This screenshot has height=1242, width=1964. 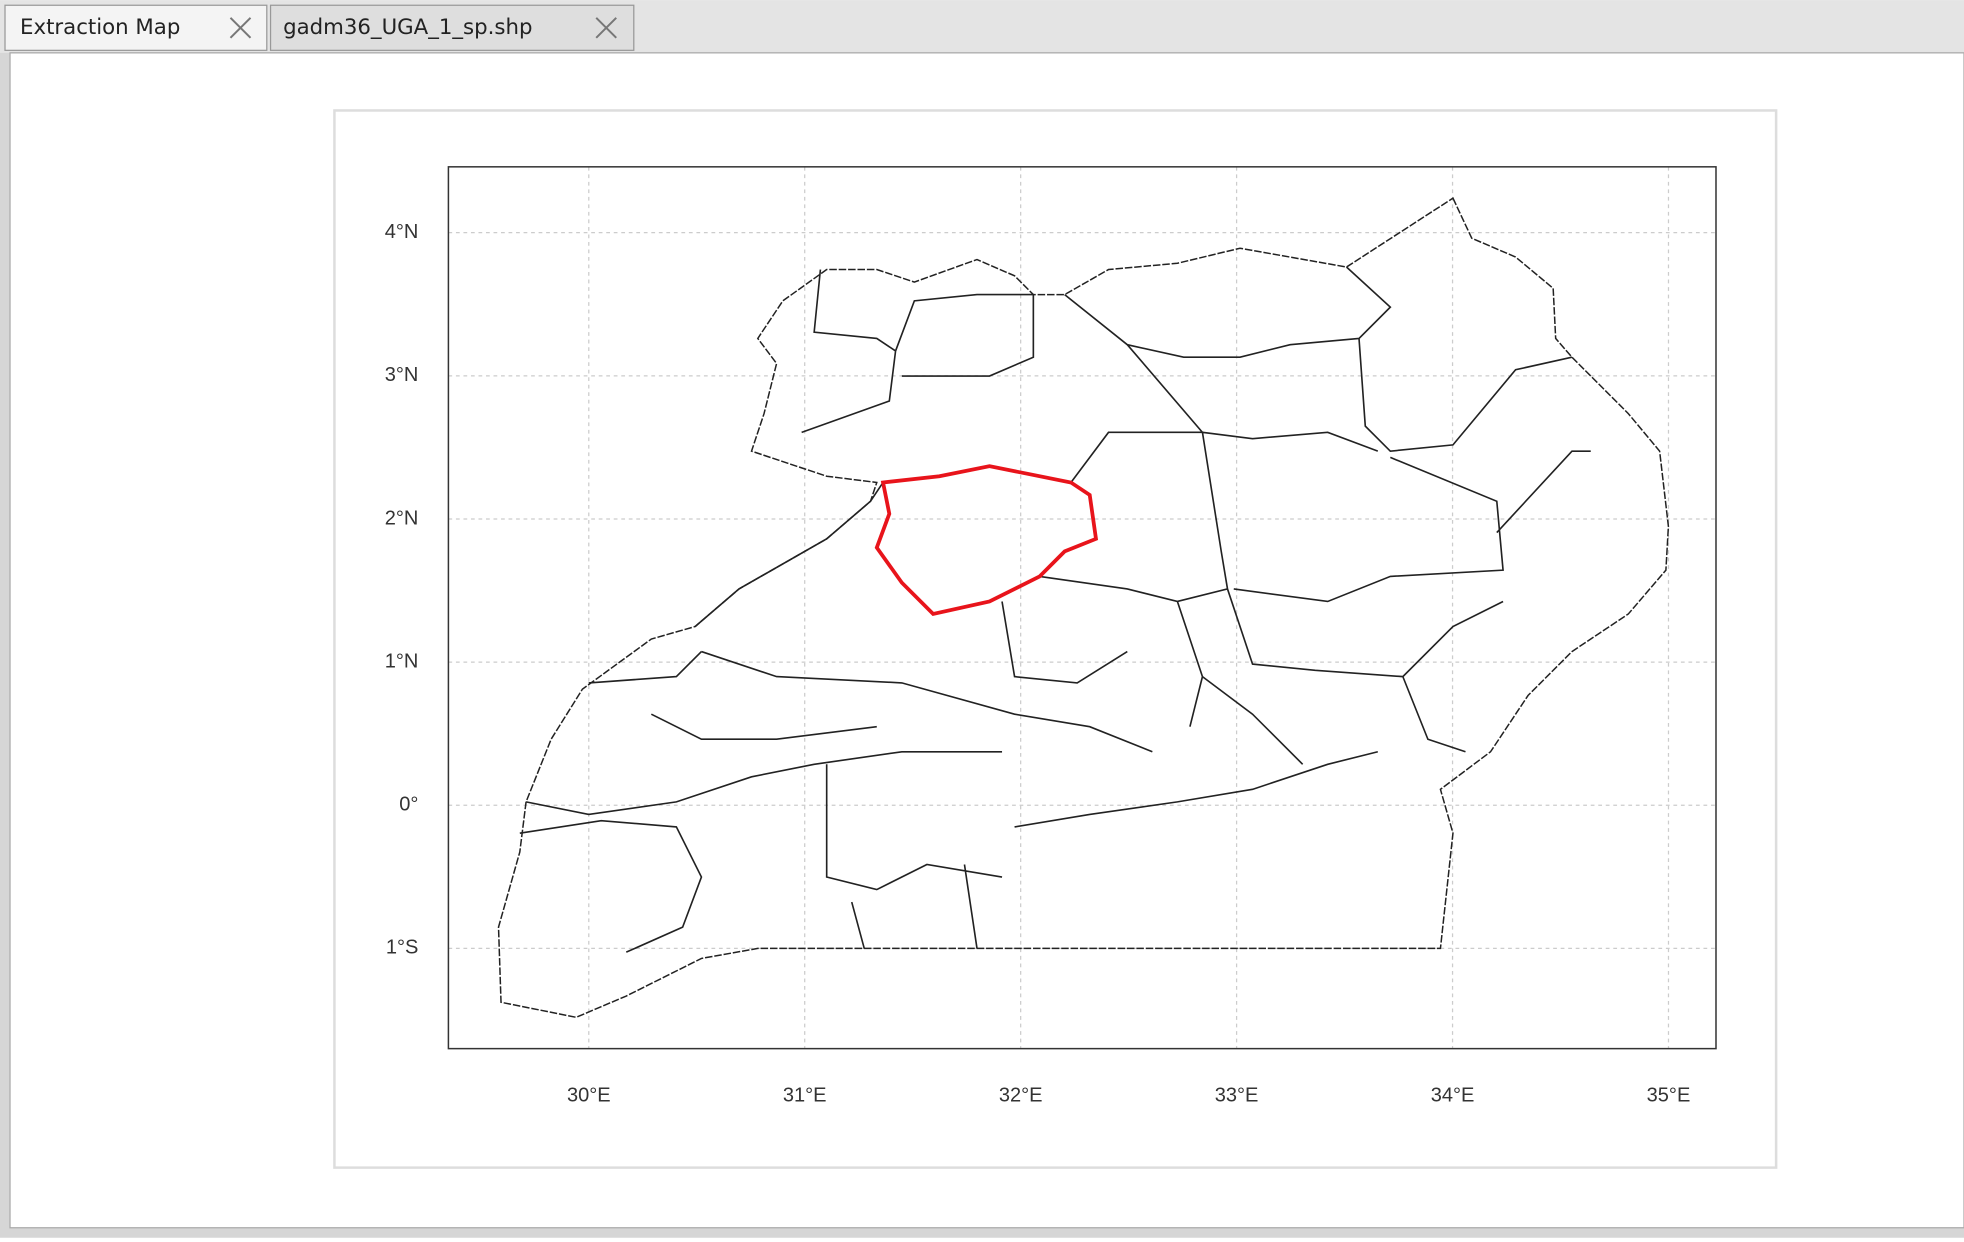 I want to click on selected-region, so click(x=986, y=540).